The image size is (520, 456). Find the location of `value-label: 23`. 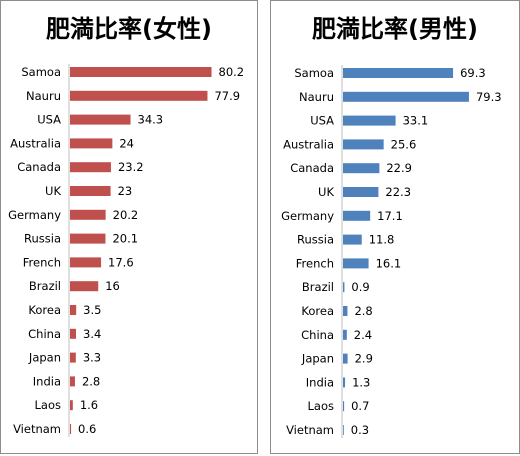

value-label: 23 is located at coordinates (125, 191).